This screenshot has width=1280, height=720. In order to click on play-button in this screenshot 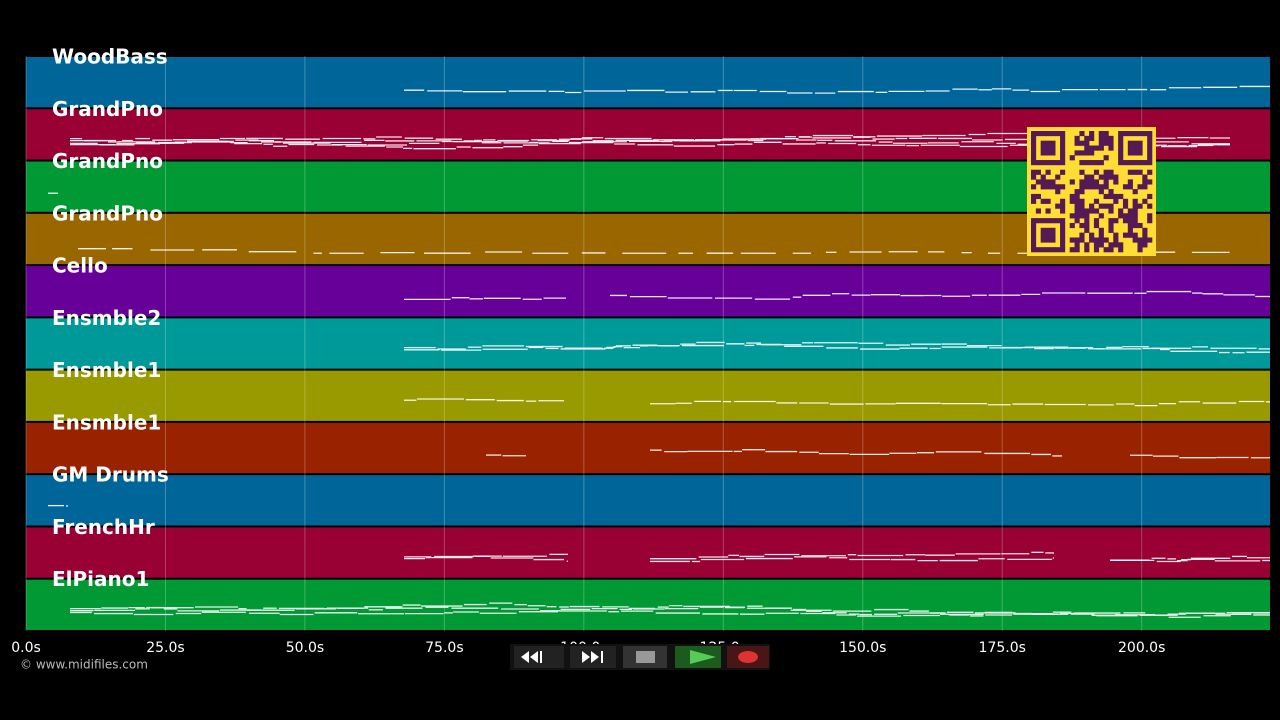, I will do `click(698, 657)`.